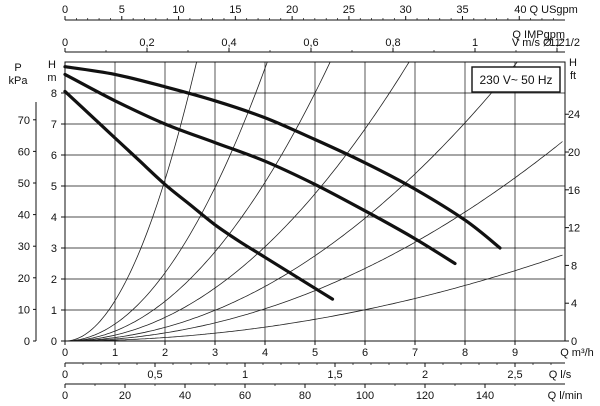  I want to click on x-axis-label: Q m³/h, so click(577, 353).